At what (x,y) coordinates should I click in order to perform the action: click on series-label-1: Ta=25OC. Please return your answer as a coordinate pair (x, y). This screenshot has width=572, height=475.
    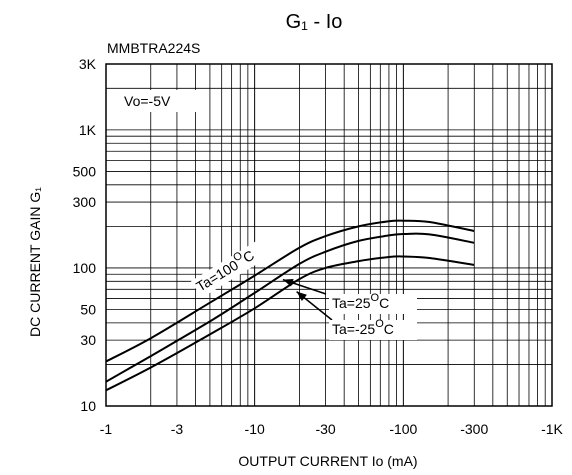
    Looking at the image, I should click on (373, 303).